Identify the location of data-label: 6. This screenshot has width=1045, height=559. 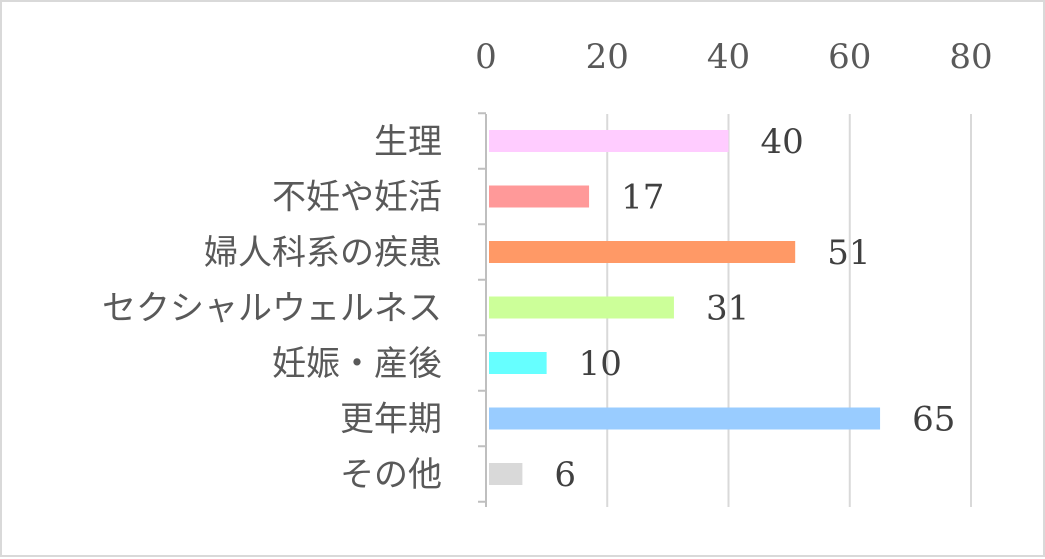
(565, 475).